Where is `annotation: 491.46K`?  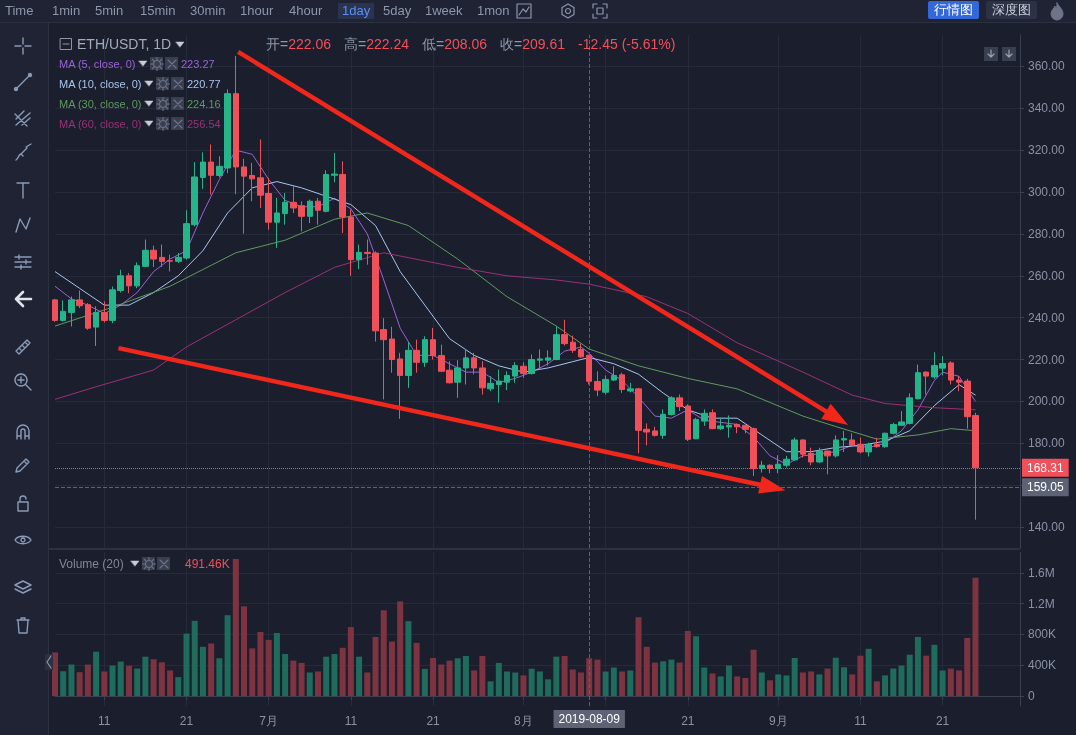 annotation: 491.46K is located at coordinates (207, 564).